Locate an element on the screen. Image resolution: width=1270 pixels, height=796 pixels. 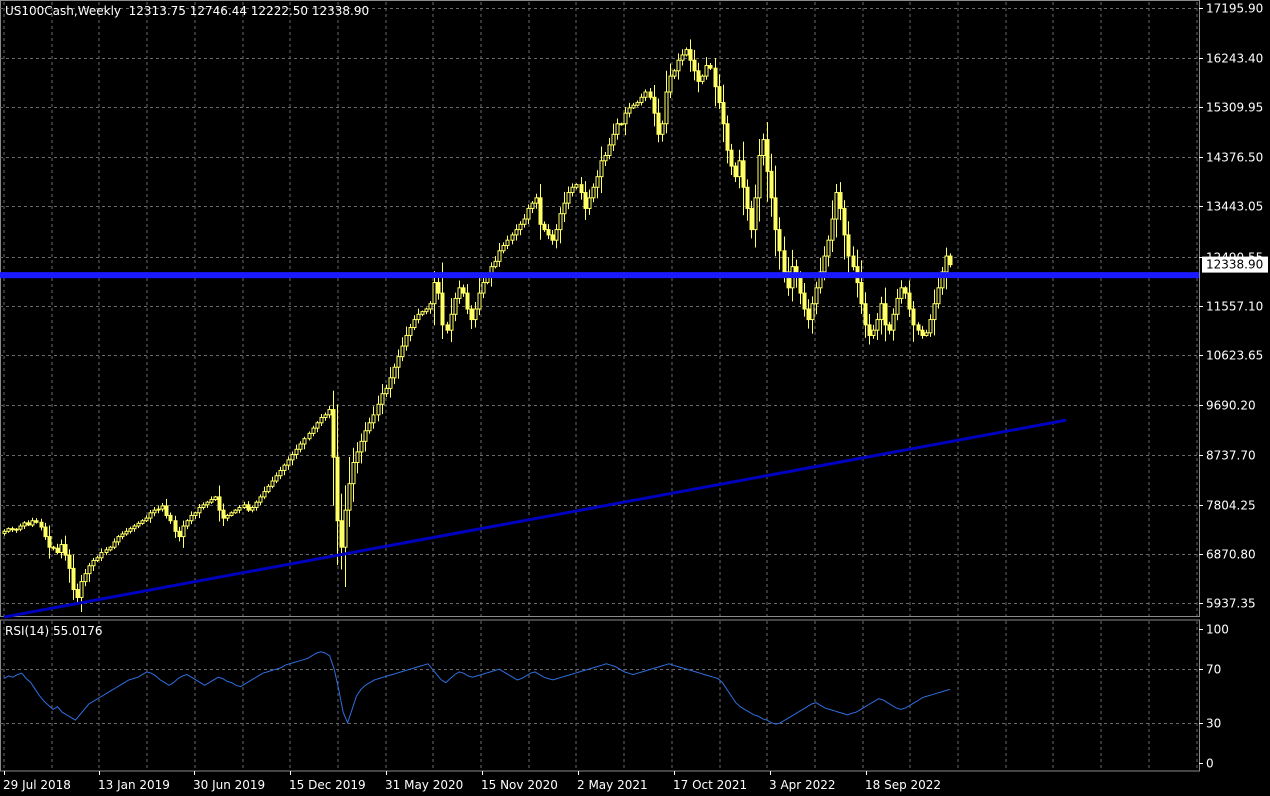
price-axis-label: 14376.50 is located at coordinates (1234, 158).